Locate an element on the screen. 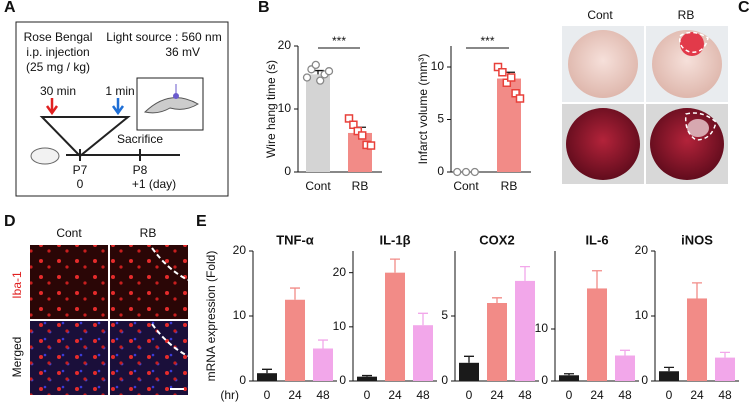 The image size is (753, 406). chart-title: COX2 is located at coordinates (496, 239).